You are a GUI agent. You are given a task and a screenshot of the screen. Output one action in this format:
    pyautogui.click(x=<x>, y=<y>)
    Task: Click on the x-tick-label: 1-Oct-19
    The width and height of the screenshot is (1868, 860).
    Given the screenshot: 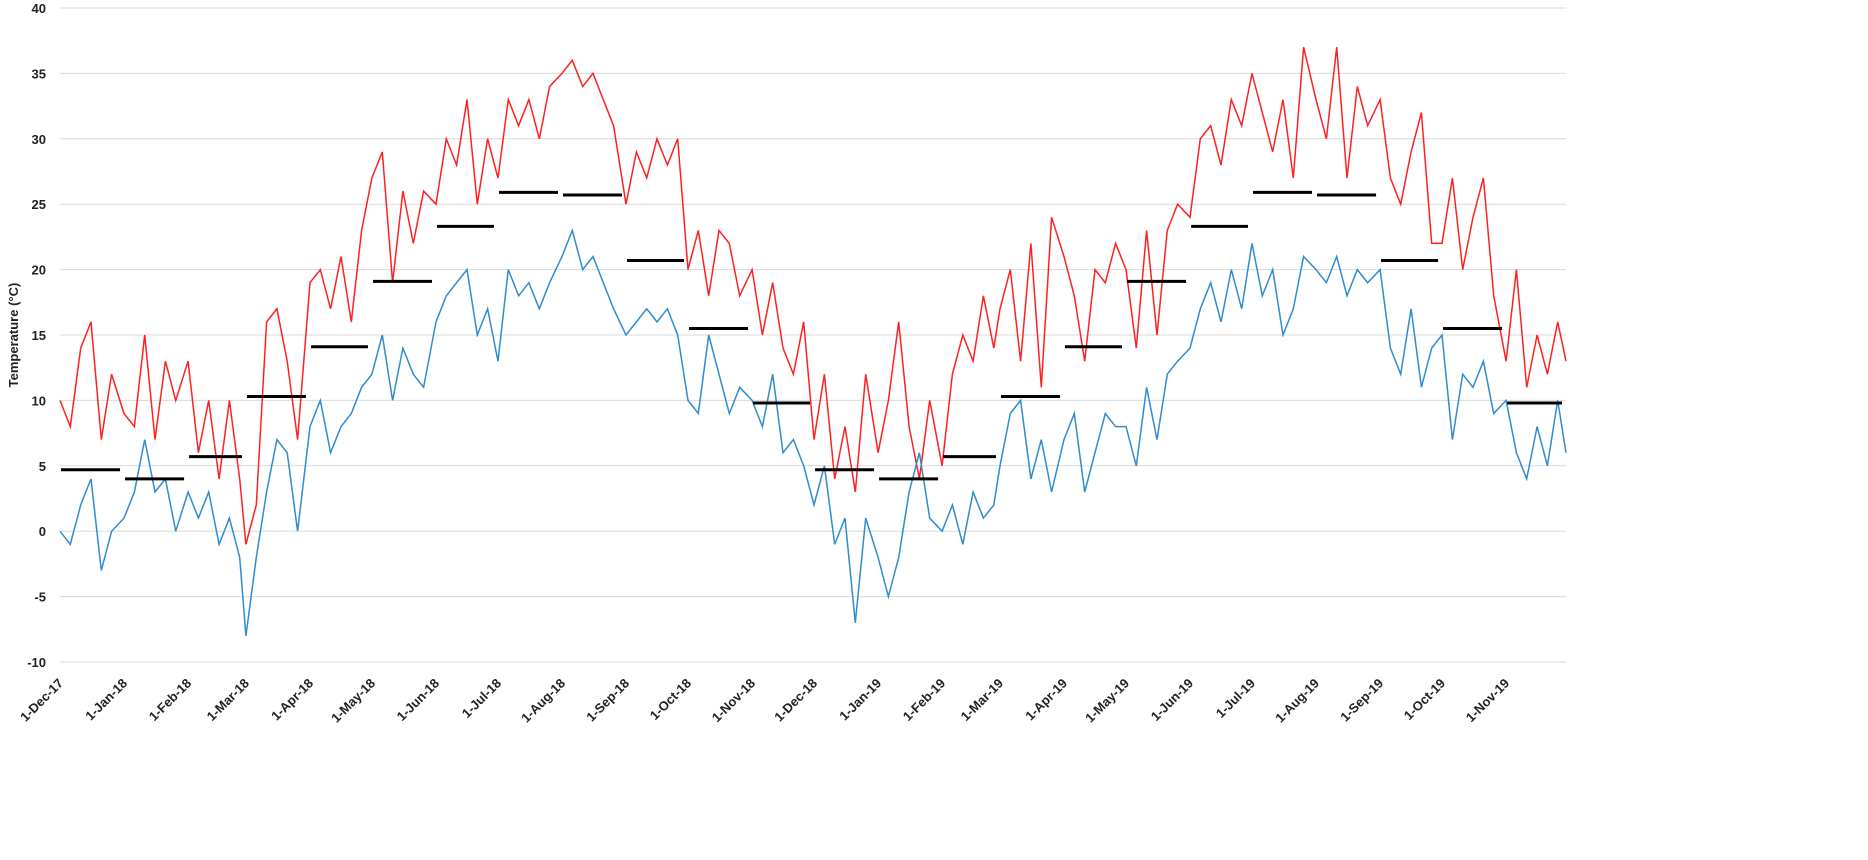 What is the action you would take?
    pyautogui.click(x=1424, y=699)
    